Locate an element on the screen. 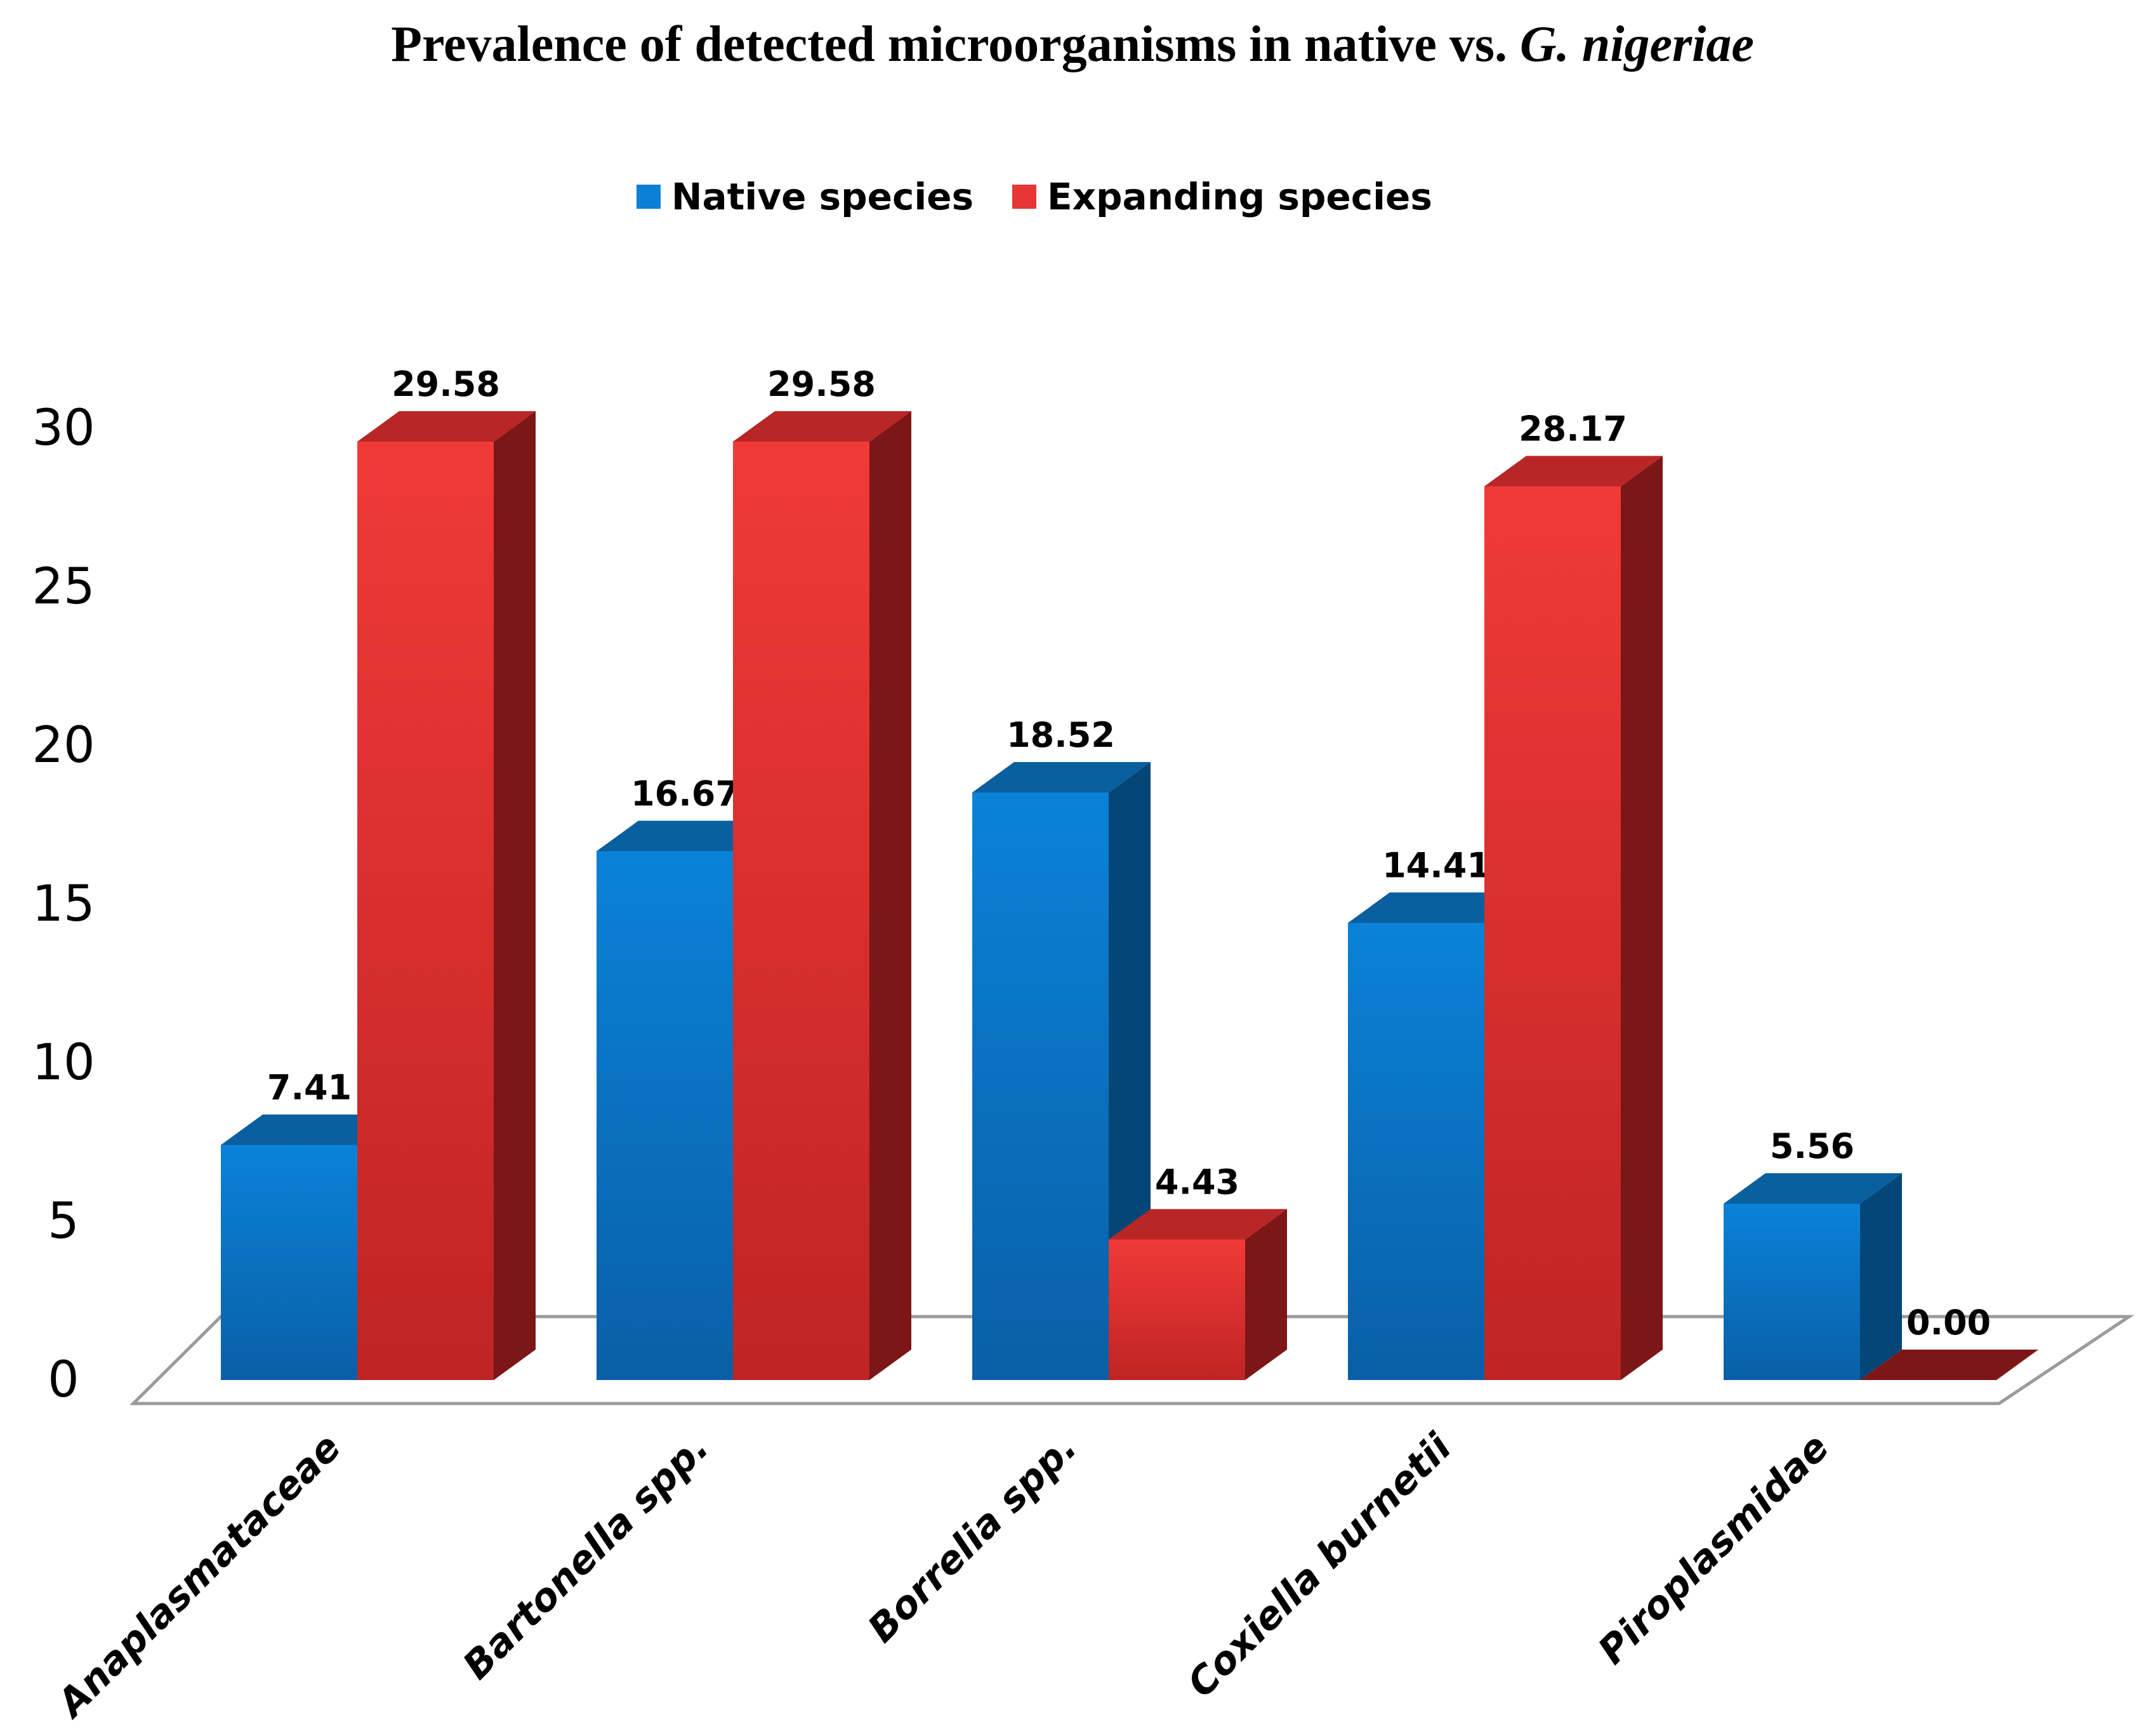 The height and width of the screenshot is (1736, 2145). x-category-label: Borrelia spp. is located at coordinates (972, 1538).